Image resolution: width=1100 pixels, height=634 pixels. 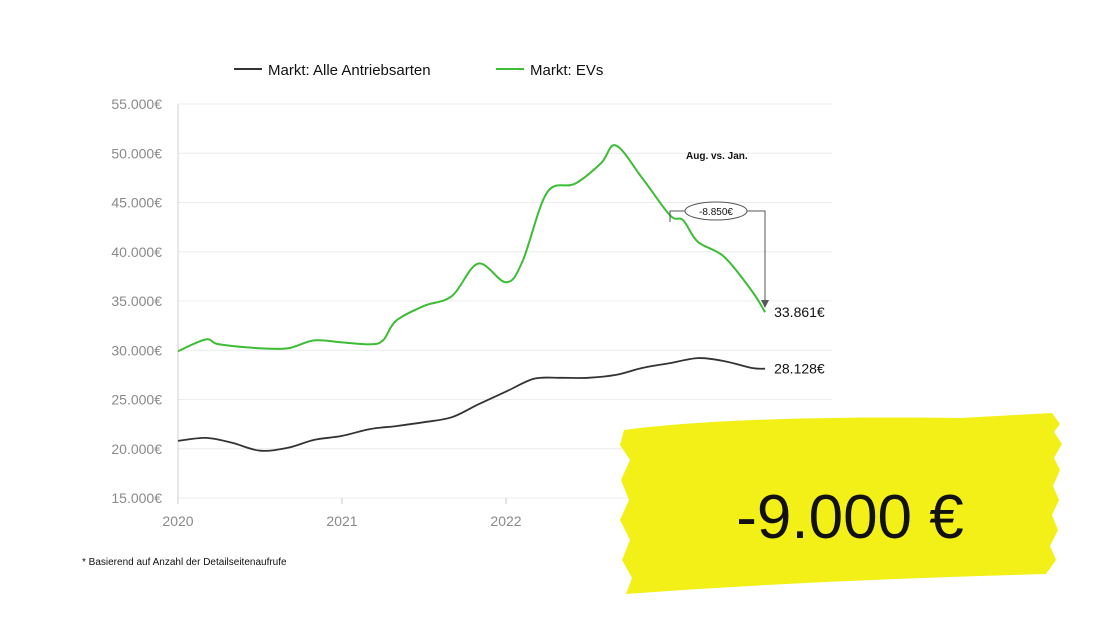 I want to click on y-tick-label: 25.000€, so click(x=136, y=400).